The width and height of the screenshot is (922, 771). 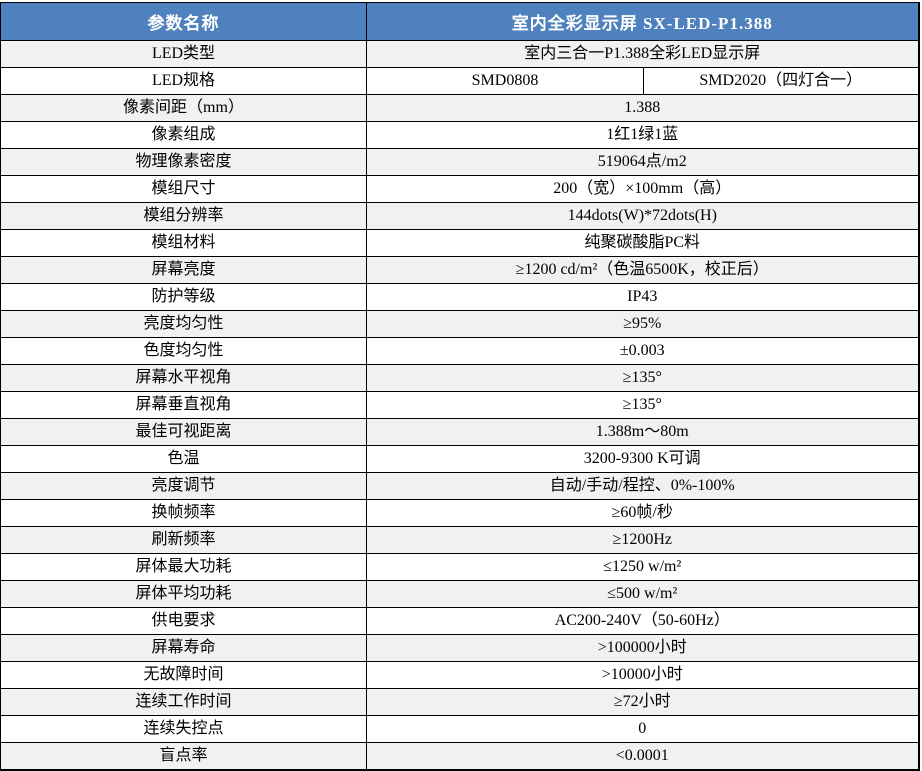 I want to click on param-label: 最佳可视距离, so click(x=183, y=432).